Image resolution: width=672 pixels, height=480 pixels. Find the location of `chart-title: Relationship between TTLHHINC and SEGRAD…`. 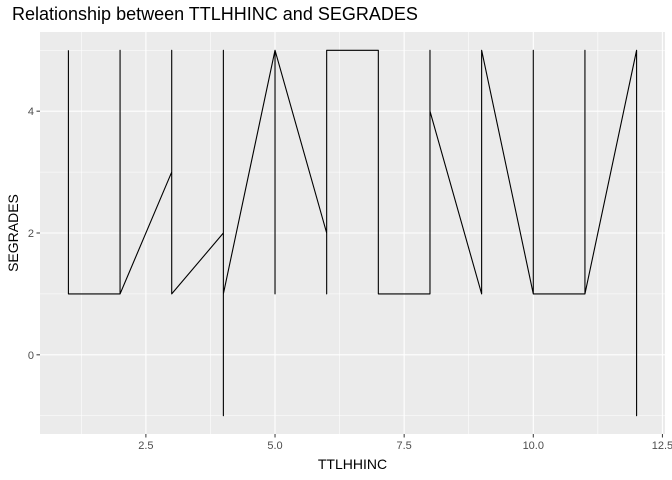

chart-title: Relationship between TTLHHINC and SEGRAD… is located at coordinates (215, 14).